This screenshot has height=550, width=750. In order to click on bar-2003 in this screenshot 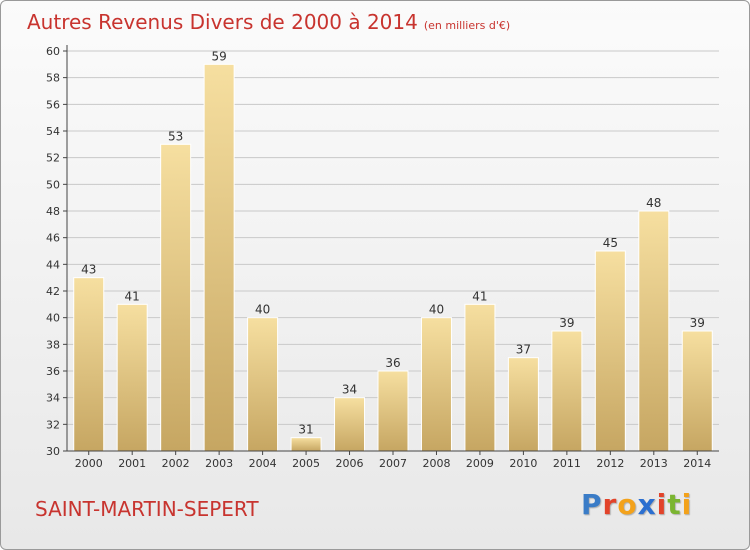, I will do `click(219, 257)`.